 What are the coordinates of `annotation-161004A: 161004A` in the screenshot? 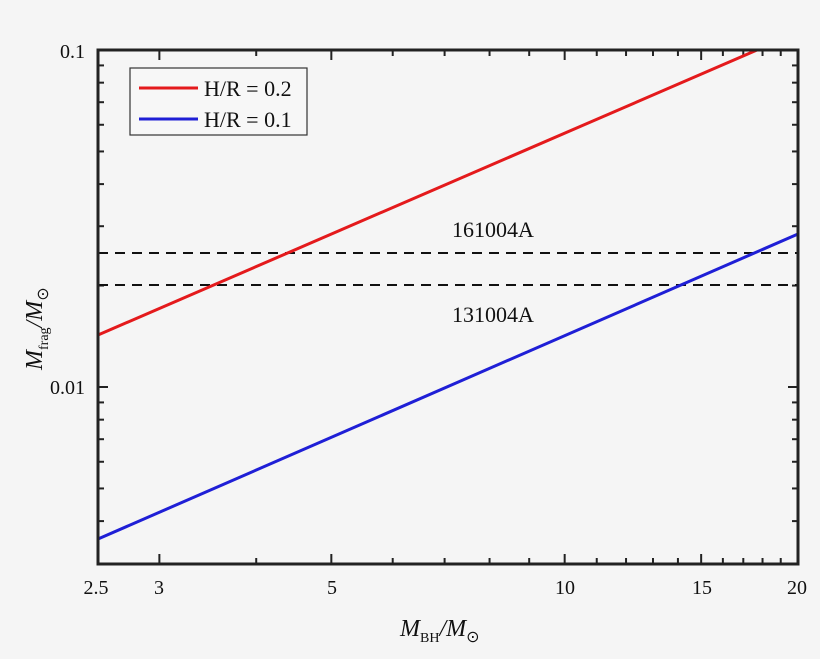 It's located at (493, 229).